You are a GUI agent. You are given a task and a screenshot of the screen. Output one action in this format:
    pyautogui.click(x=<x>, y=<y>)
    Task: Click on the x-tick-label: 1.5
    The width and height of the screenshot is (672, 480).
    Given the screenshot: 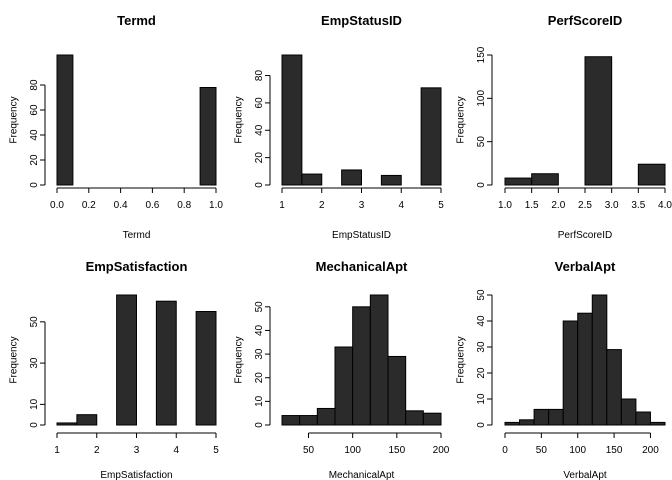 What is the action you would take?
    pyautogui.click(x=532, y=205)
    